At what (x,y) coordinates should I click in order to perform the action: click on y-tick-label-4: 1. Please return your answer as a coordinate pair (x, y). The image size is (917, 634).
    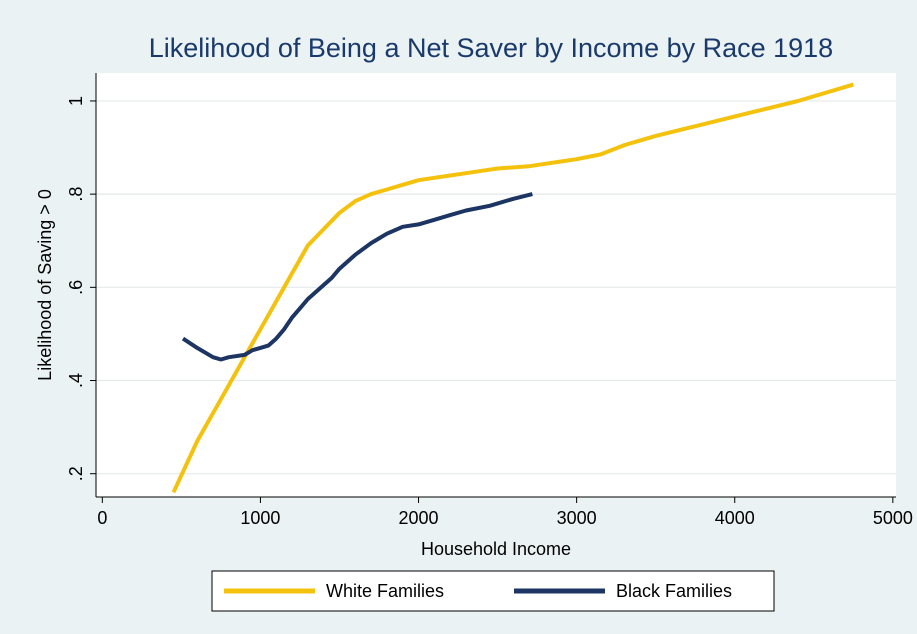
    Looking at the image, I should click on (76, 101).